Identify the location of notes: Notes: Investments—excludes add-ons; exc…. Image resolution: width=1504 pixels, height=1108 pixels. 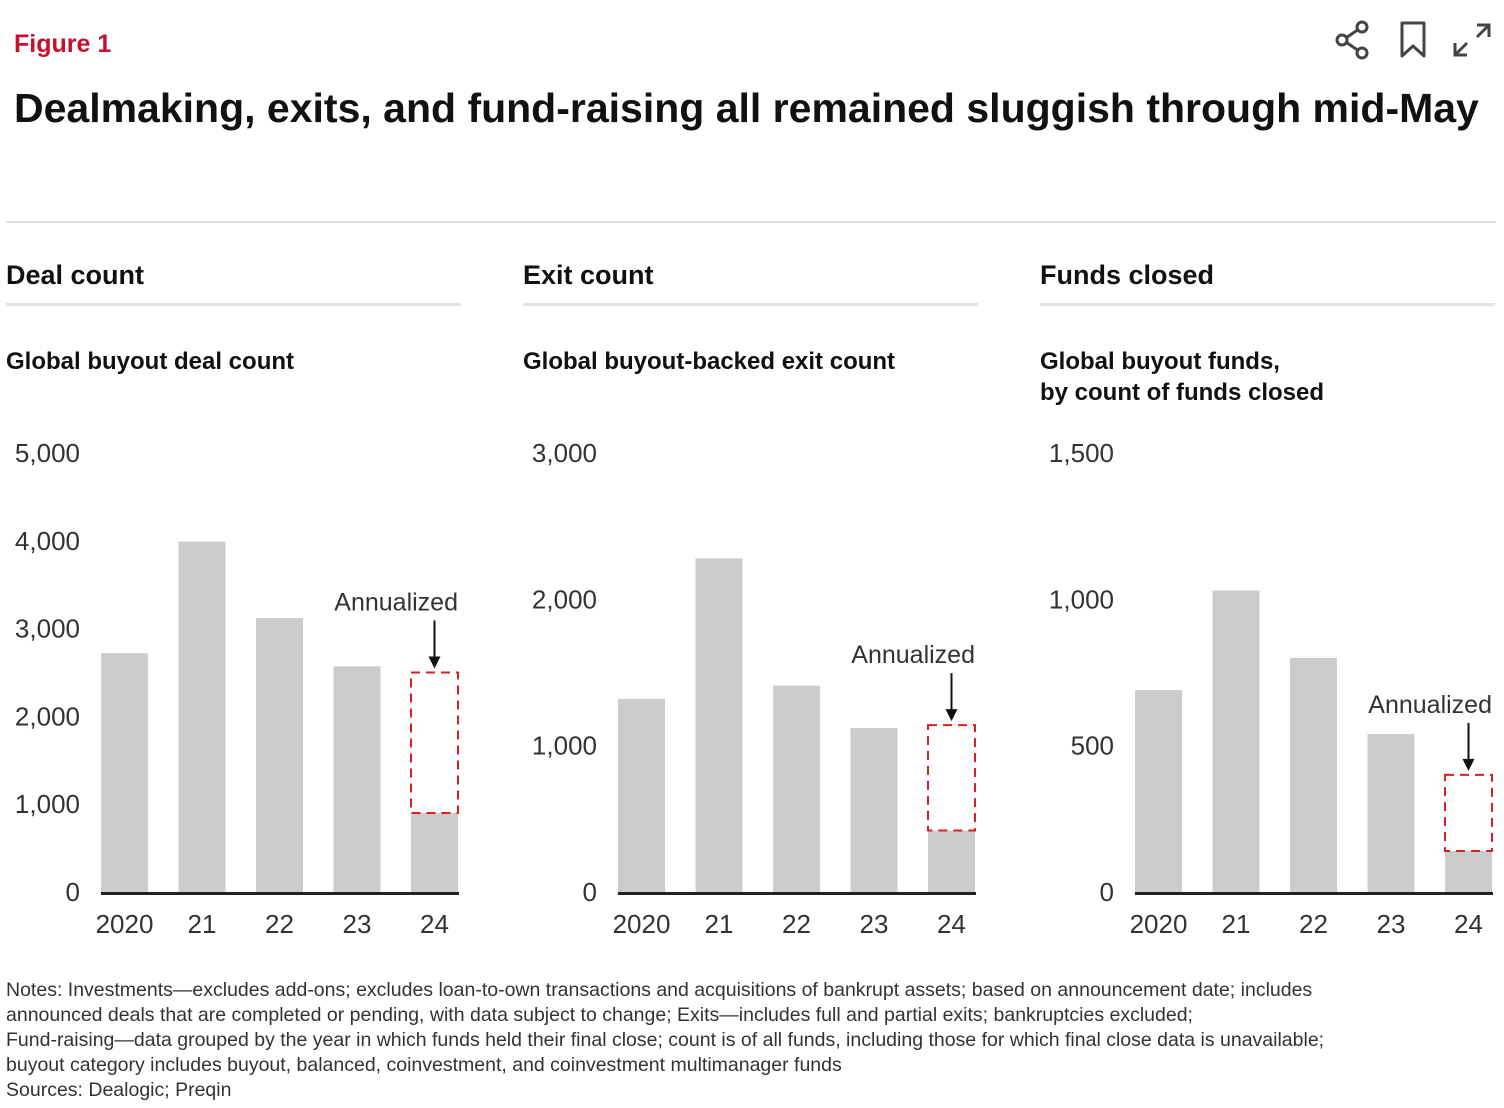
(751, 1040).